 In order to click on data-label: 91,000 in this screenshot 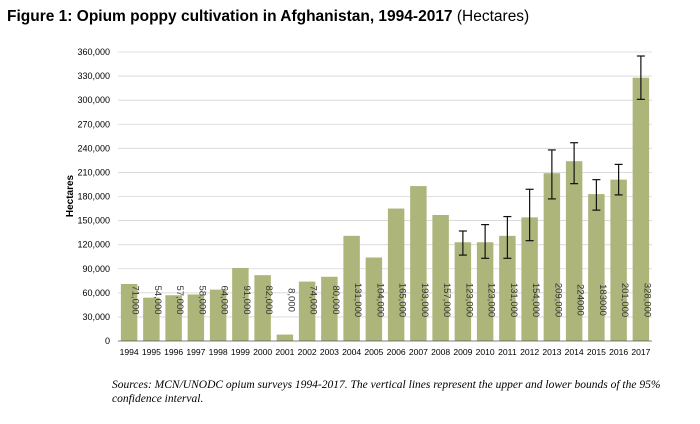, I will do `click(246, 299)`.